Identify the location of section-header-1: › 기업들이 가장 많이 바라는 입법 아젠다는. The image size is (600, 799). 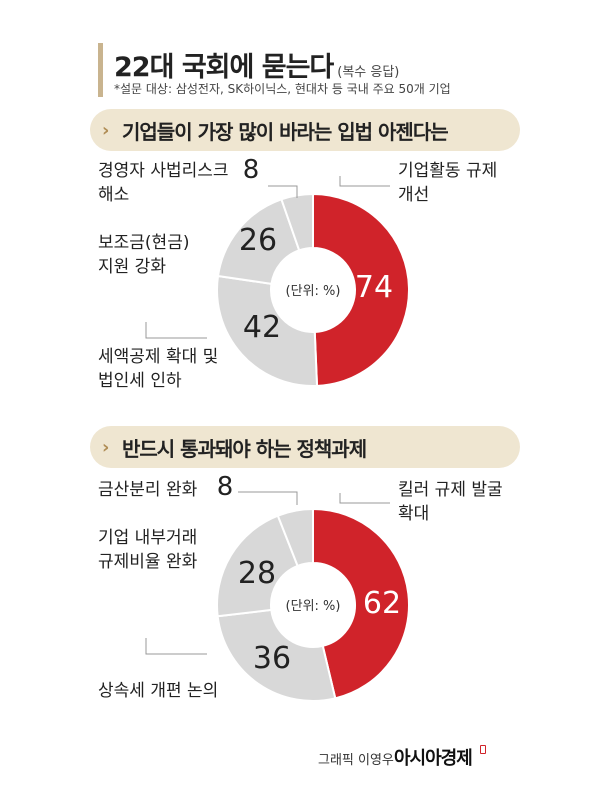
(305, 130).